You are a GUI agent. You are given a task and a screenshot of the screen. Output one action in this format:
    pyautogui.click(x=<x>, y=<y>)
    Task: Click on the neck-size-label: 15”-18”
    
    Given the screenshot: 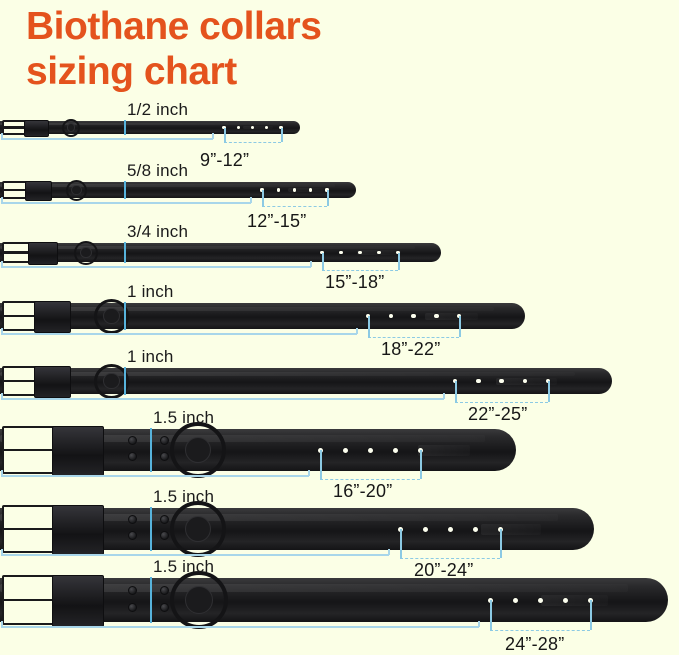 What is the action you would take?
    pyautogui.click(x=355, y=282)
    